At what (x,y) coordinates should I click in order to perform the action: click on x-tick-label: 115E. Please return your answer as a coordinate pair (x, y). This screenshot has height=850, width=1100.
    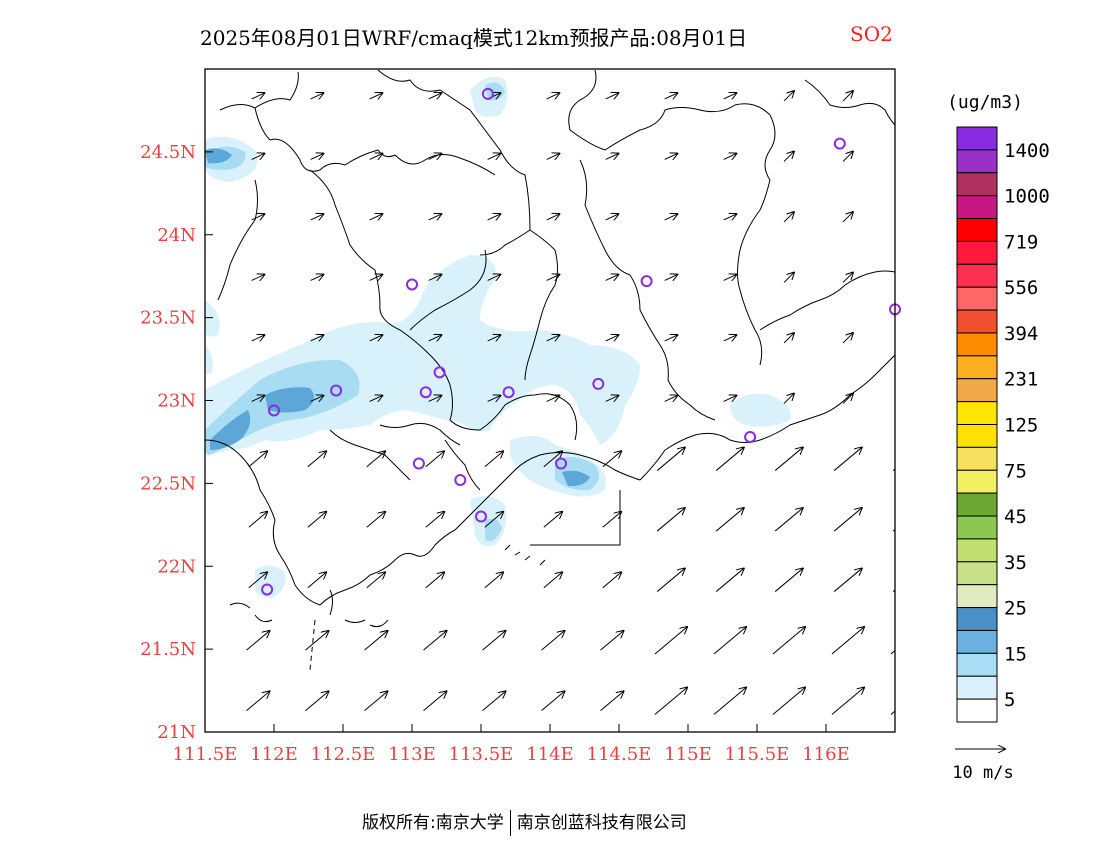
    Looking at the image, I should click on (688, 754).